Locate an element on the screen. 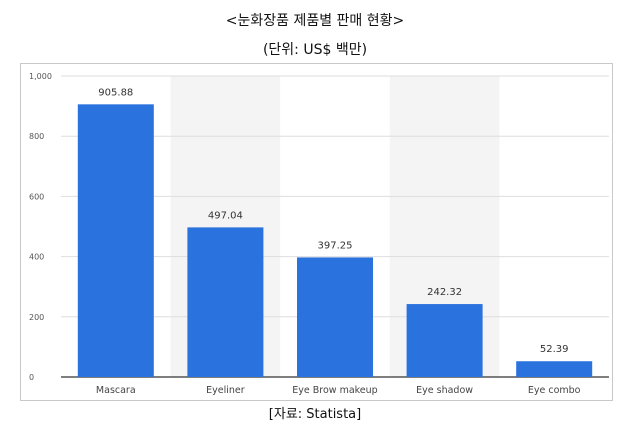 Image resolution: width=630 pixels, height=427 pixels. x-tick-label: Mascara is located at coordinates (116, 390).